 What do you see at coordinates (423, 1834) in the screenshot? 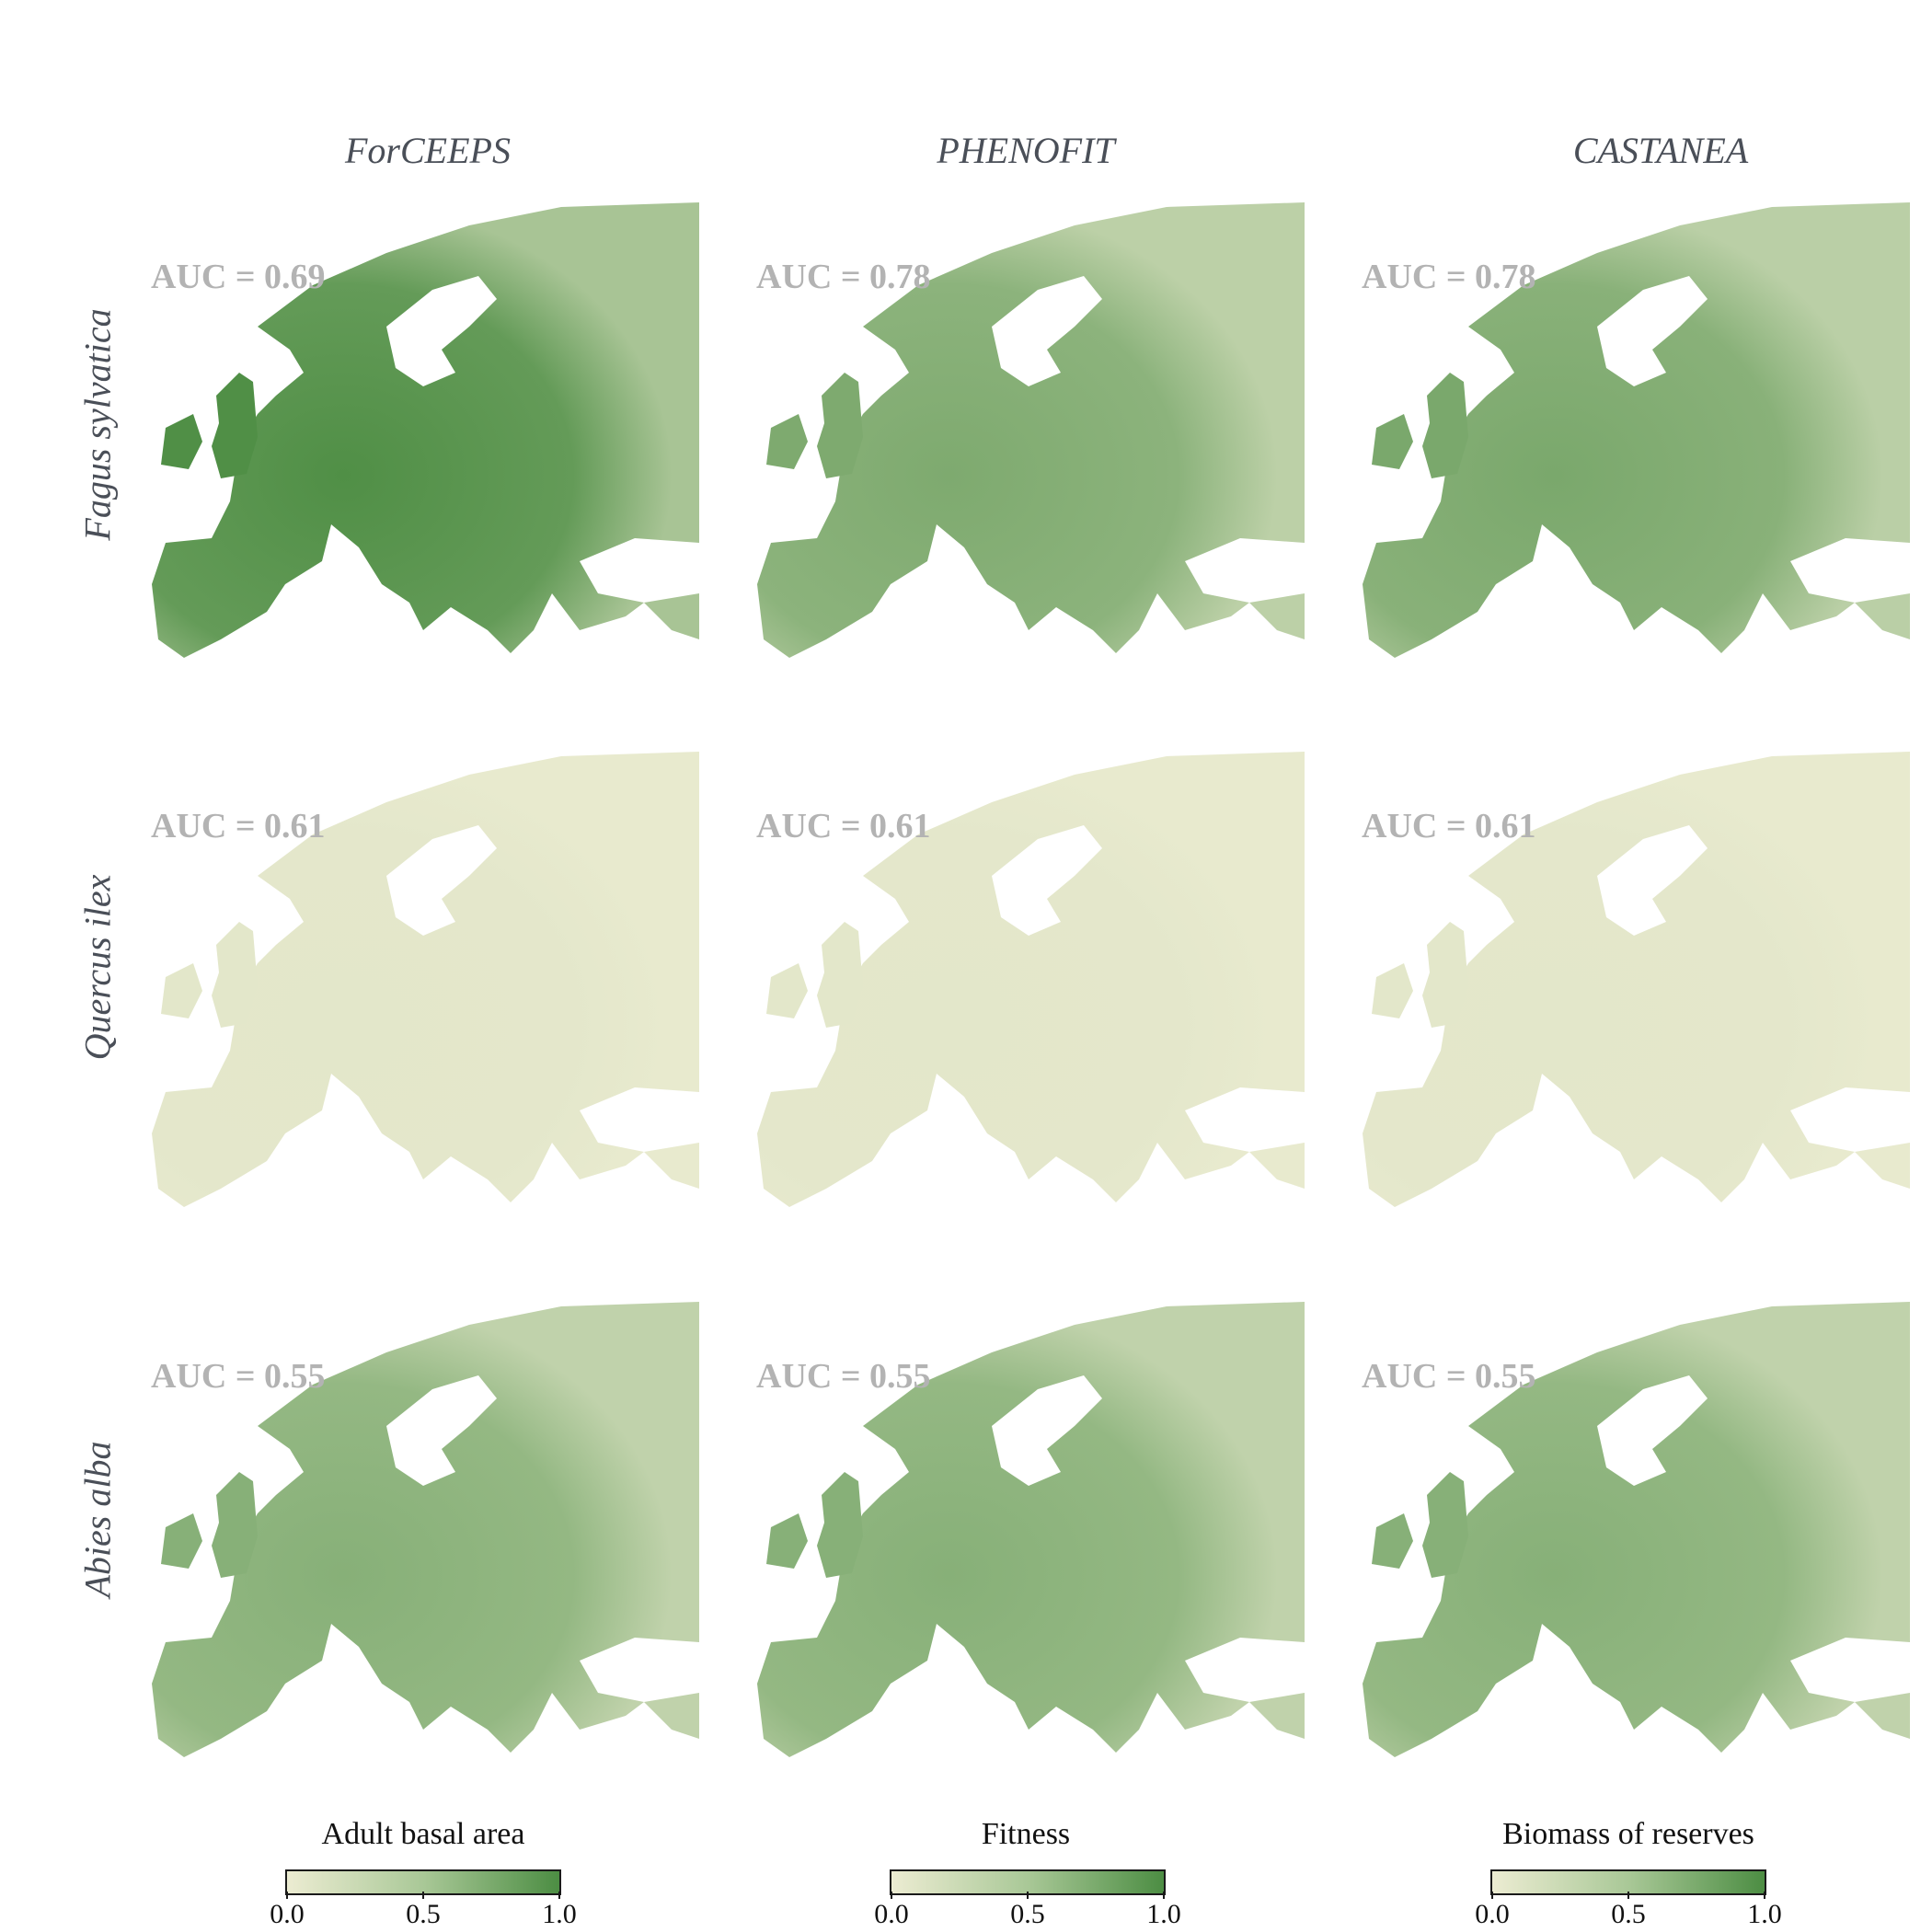
I see `colorbar-title-forceeps: Adult basal area` at bounding box center [423, 1834].